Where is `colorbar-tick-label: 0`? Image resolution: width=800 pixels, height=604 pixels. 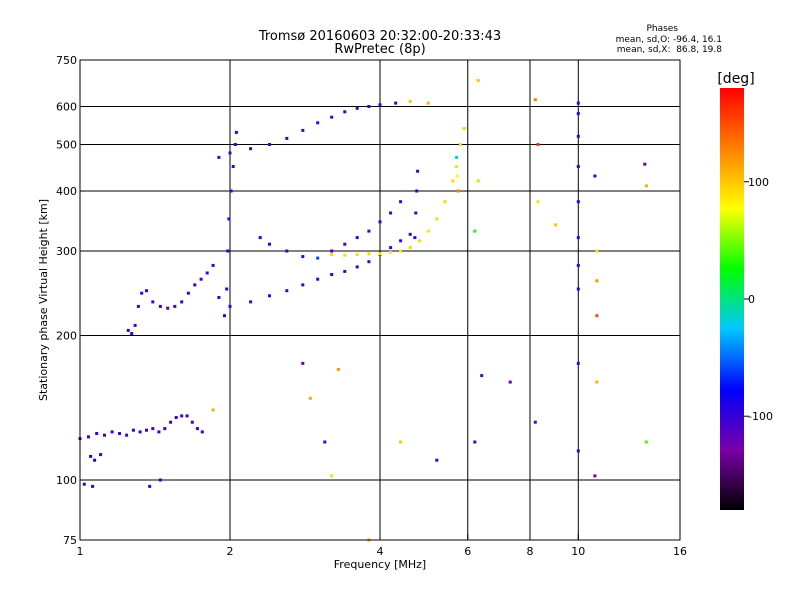 colorbar-tick-label: 0 is located at coordinates (751, 299).